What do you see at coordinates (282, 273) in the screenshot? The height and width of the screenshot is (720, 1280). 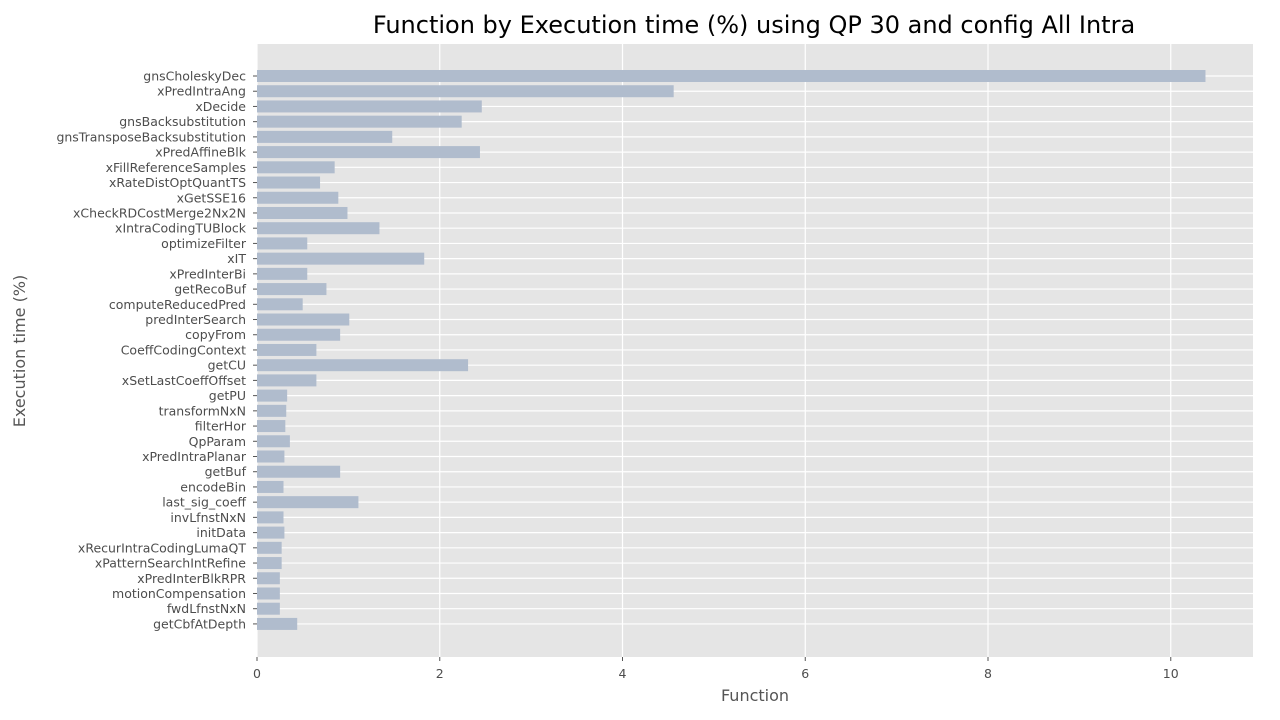 I see `bar-xPredInterBi` at bounding box center [282, 273].